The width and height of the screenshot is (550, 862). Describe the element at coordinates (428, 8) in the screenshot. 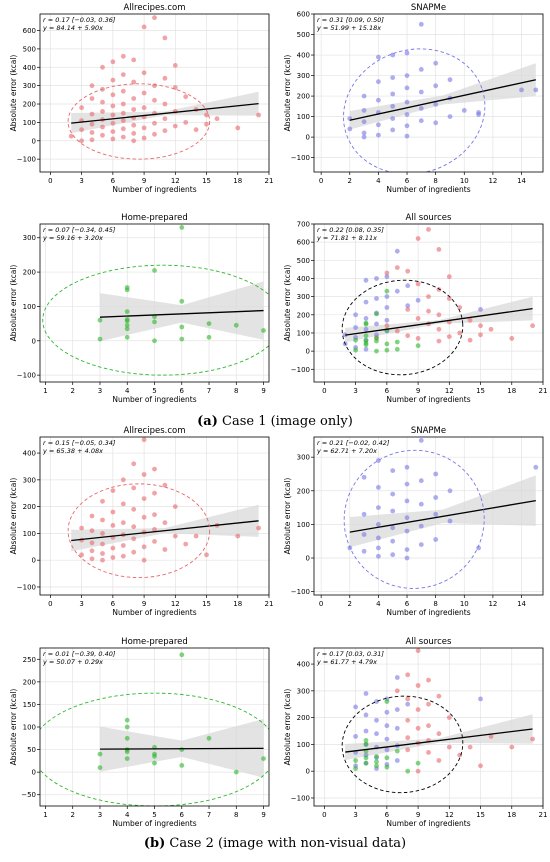

I see `chart-title: SNAPMe` at that location.